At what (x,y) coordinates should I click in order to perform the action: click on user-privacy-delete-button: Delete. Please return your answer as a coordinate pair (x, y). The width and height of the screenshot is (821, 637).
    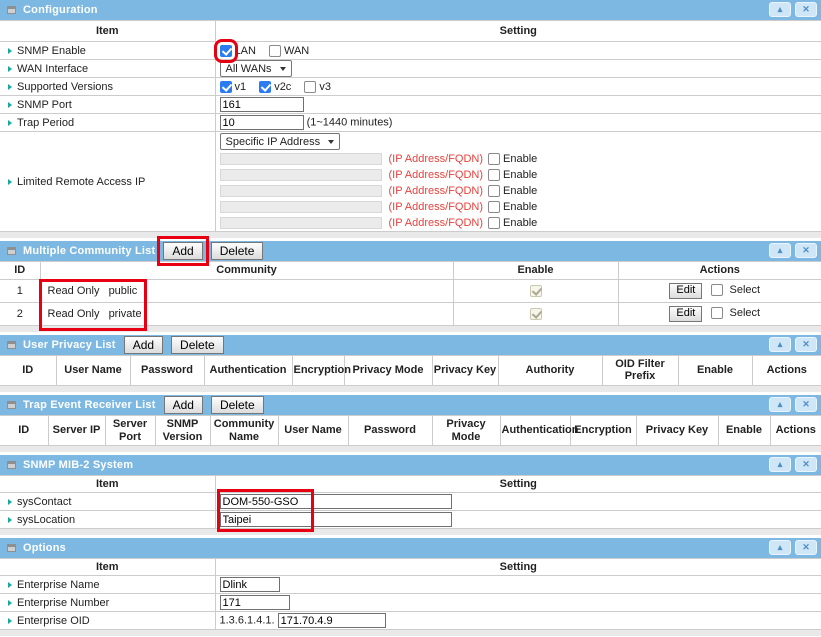
    Looking at the image, I should click on (197, 344).